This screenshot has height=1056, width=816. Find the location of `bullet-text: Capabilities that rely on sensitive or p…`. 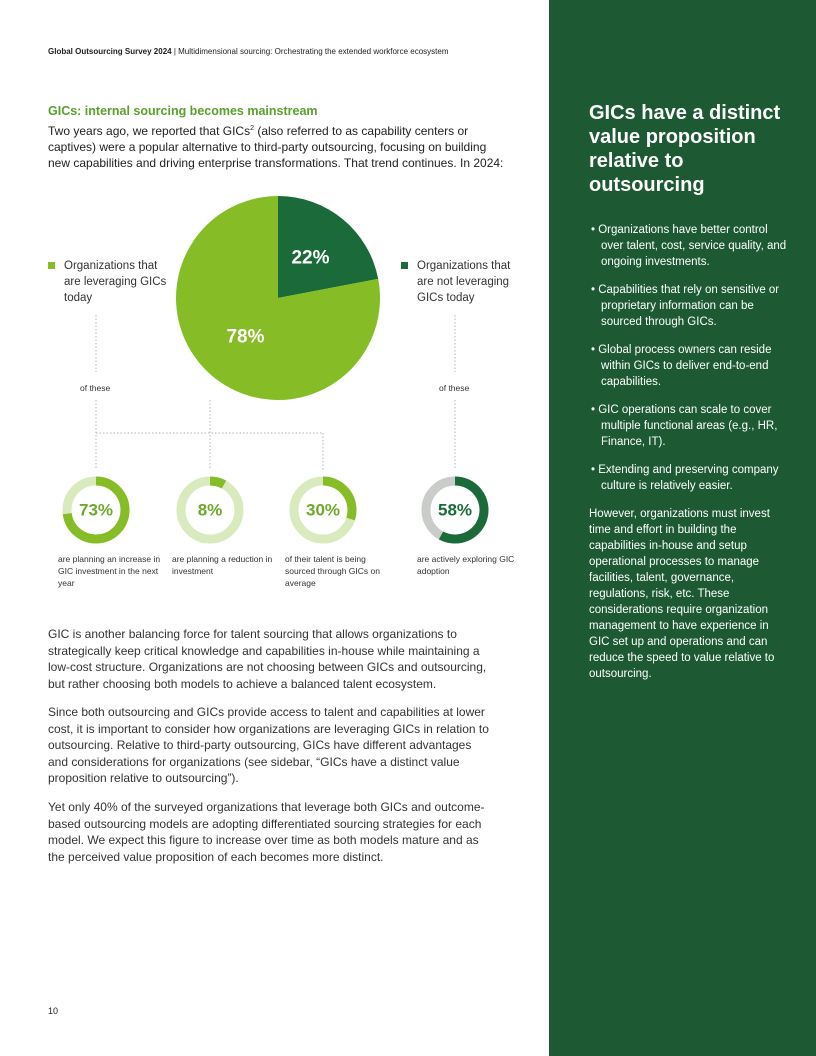

bullet-text: Capabilities that rely on sensitive or p… is located at coordinates (689, 306).